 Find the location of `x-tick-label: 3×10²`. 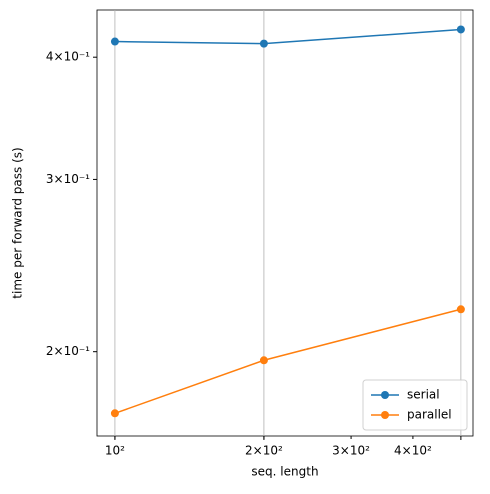

x-tick-label: 3×10² is located at coordinates (351, 451).